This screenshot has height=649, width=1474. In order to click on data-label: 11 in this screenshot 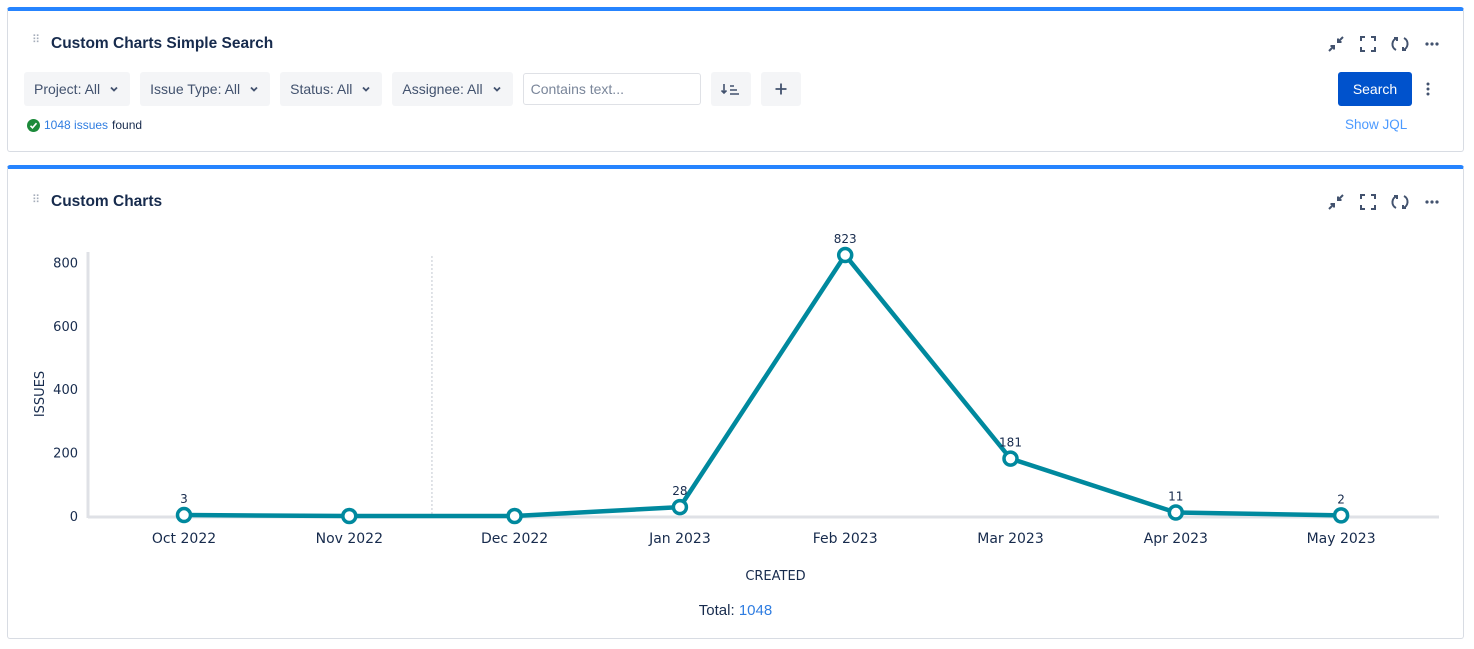, I will do `click(1175, 497)`.